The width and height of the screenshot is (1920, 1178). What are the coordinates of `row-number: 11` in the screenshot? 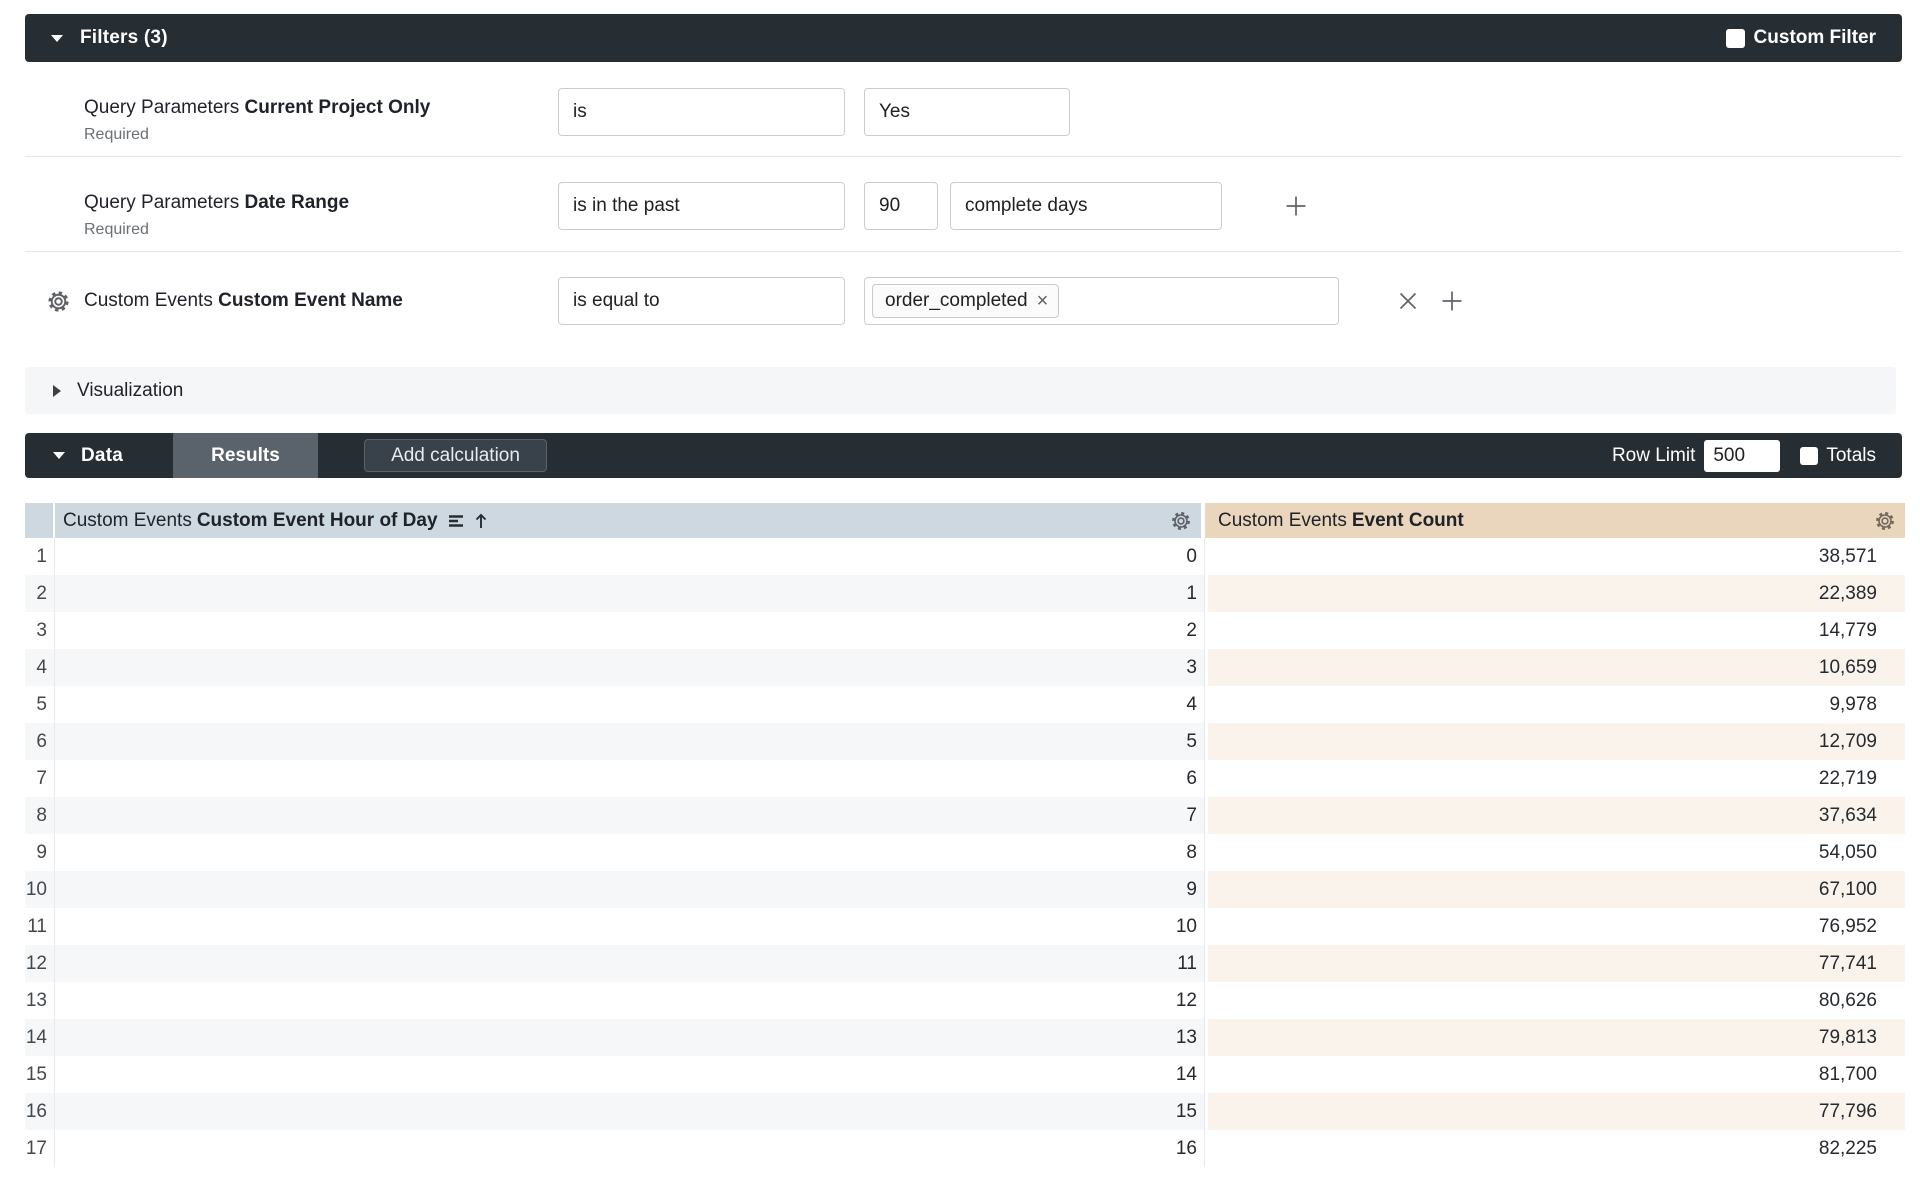 It's located at (40, 926).